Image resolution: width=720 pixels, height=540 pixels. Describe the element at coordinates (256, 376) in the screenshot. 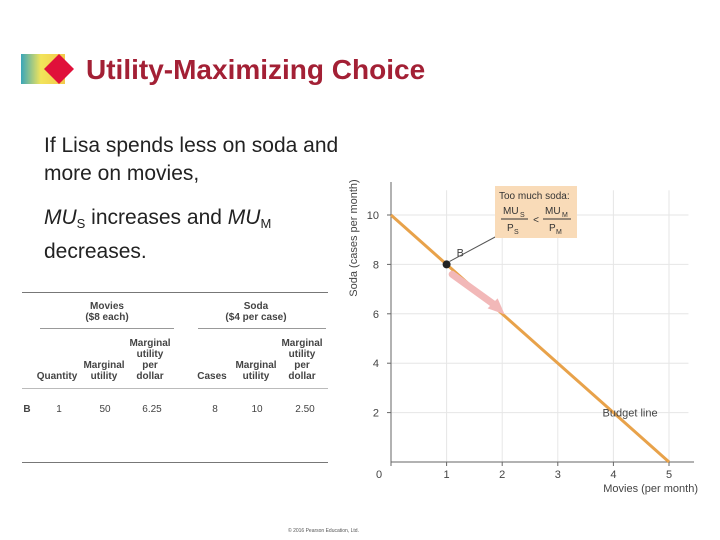

I see `col-mu-soda-2: utility` at that location.